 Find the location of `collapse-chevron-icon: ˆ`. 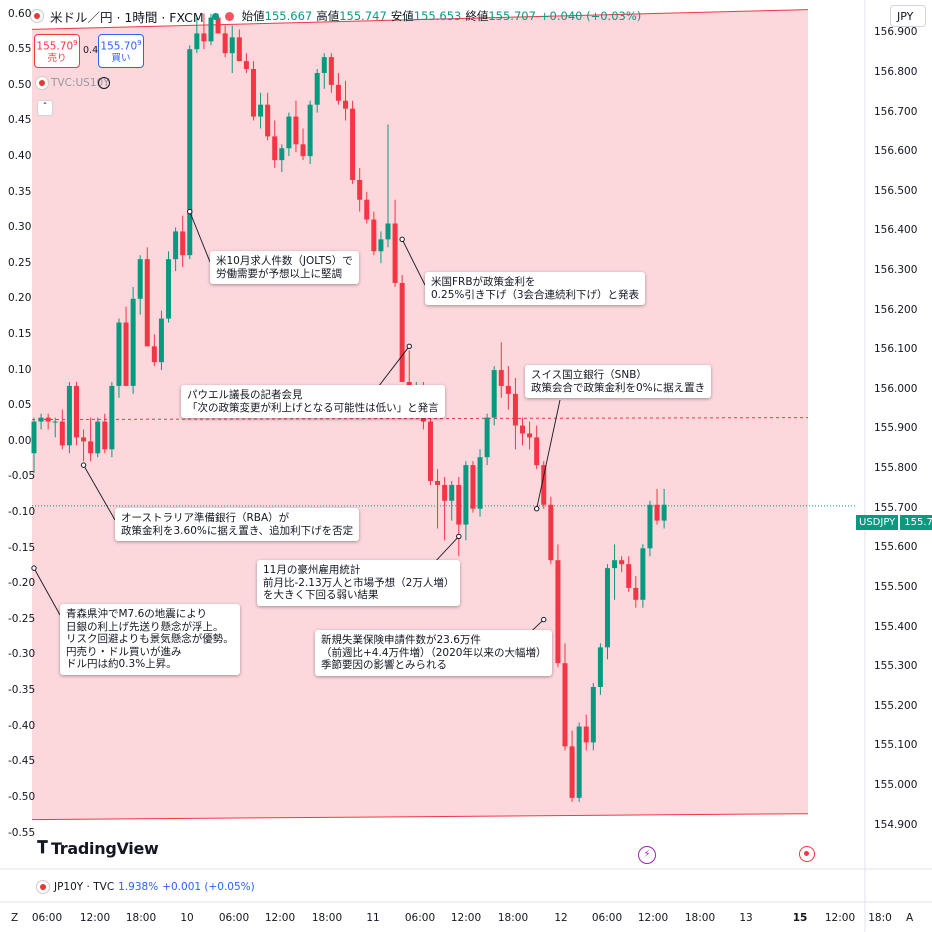

collapse-chevron-icon: ˆ is located at coordinates (45, 108).